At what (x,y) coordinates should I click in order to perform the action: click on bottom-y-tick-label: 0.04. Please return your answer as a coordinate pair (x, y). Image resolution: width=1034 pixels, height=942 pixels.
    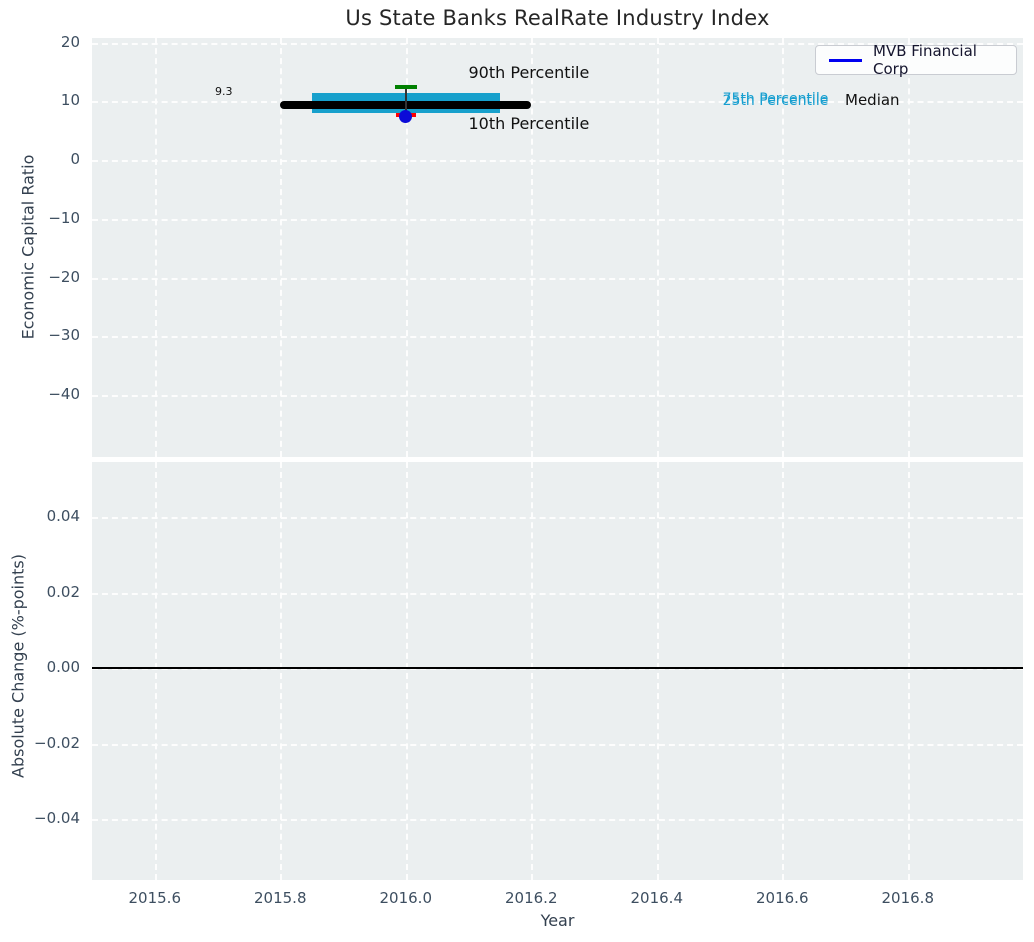
    Looking at the image, I should click on (63, 516).